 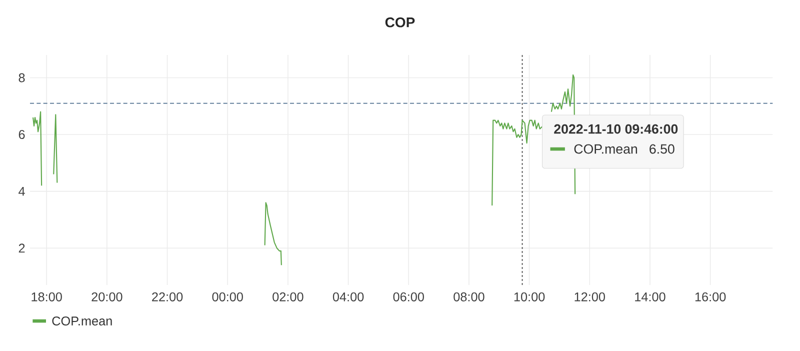 I want to click on x-tick-label: 04:00, so click(x=348, y=297).